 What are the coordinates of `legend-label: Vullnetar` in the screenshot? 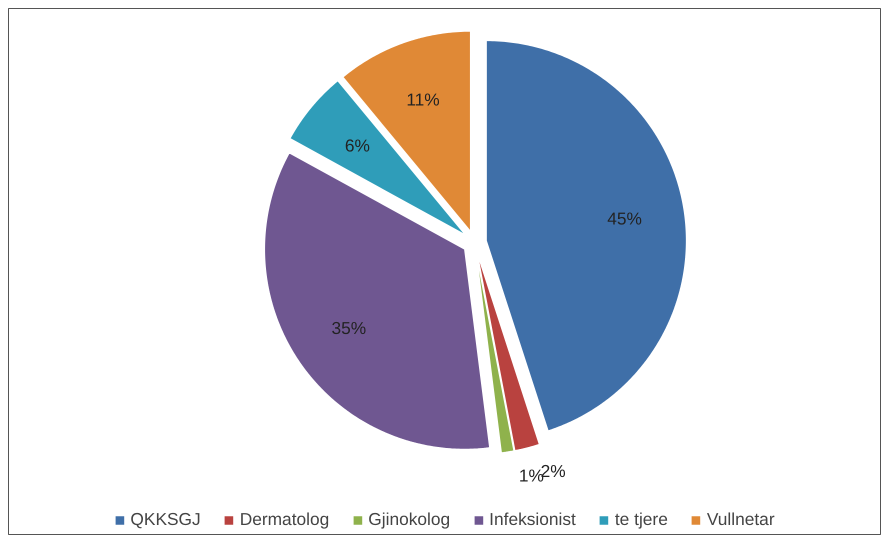 It's located at (740, 519).